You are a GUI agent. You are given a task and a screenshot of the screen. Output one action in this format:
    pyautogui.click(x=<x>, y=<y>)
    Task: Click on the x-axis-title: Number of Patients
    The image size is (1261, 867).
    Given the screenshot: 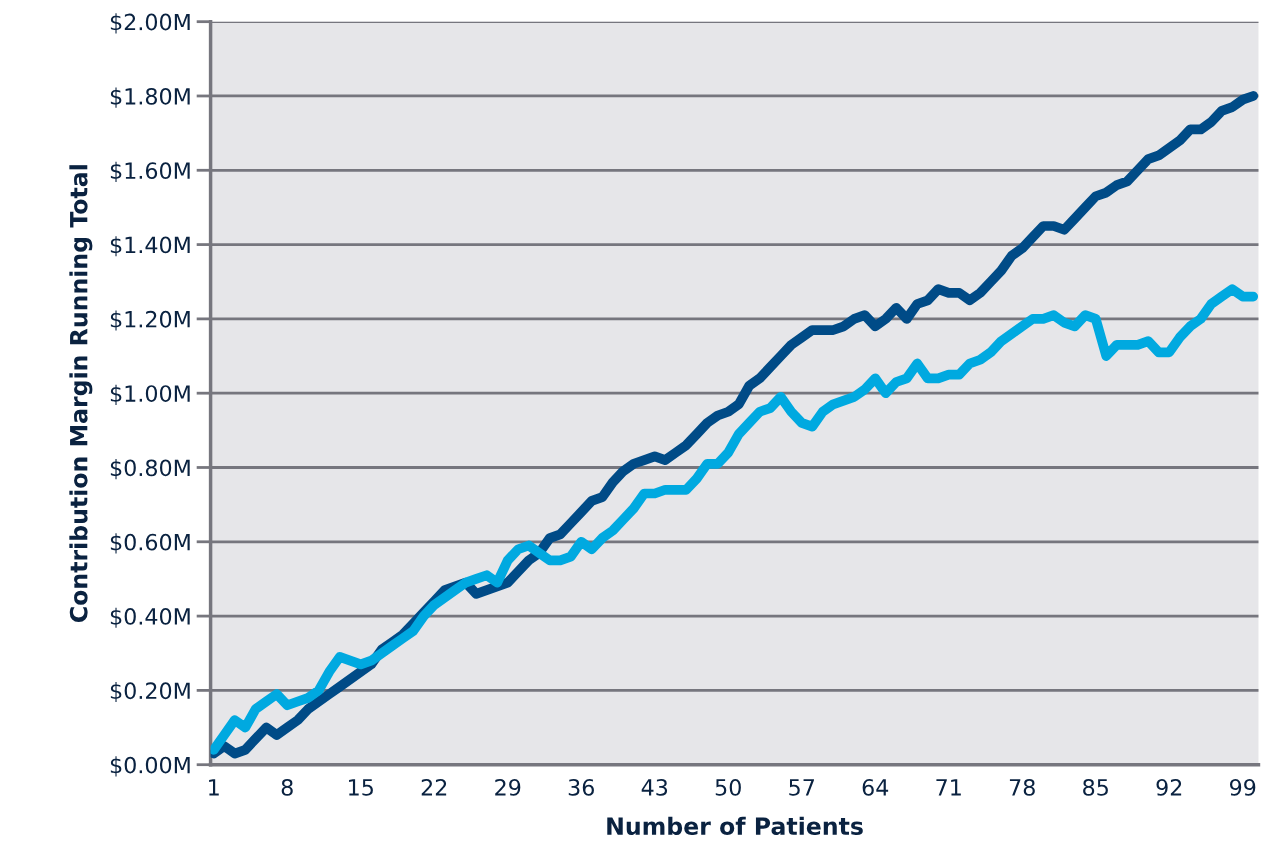 What is the action you would take?
    pyautogui.click(x=735, y=826)
    